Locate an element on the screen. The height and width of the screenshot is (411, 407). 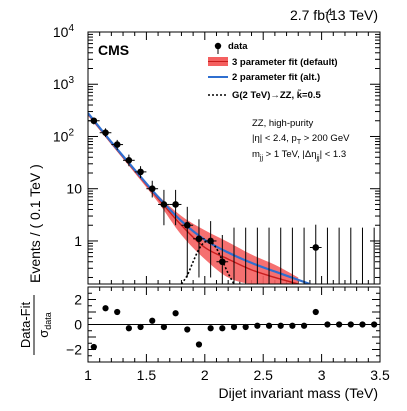
main-y-tick-label: 10³ is located at coordinates (64, 83).